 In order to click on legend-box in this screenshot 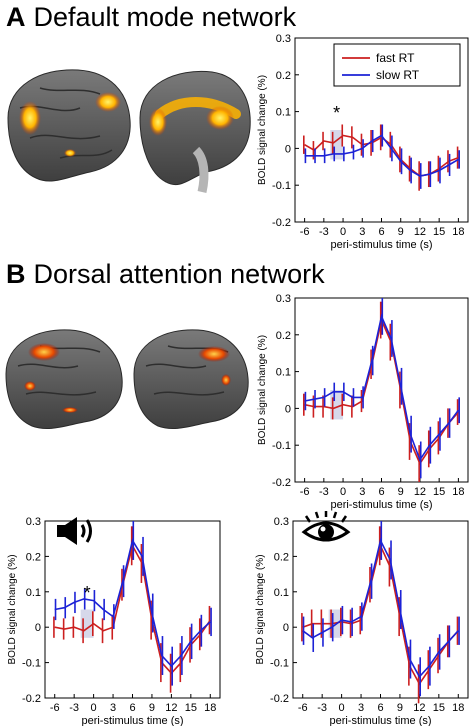, I will do `click(397, 65)`.